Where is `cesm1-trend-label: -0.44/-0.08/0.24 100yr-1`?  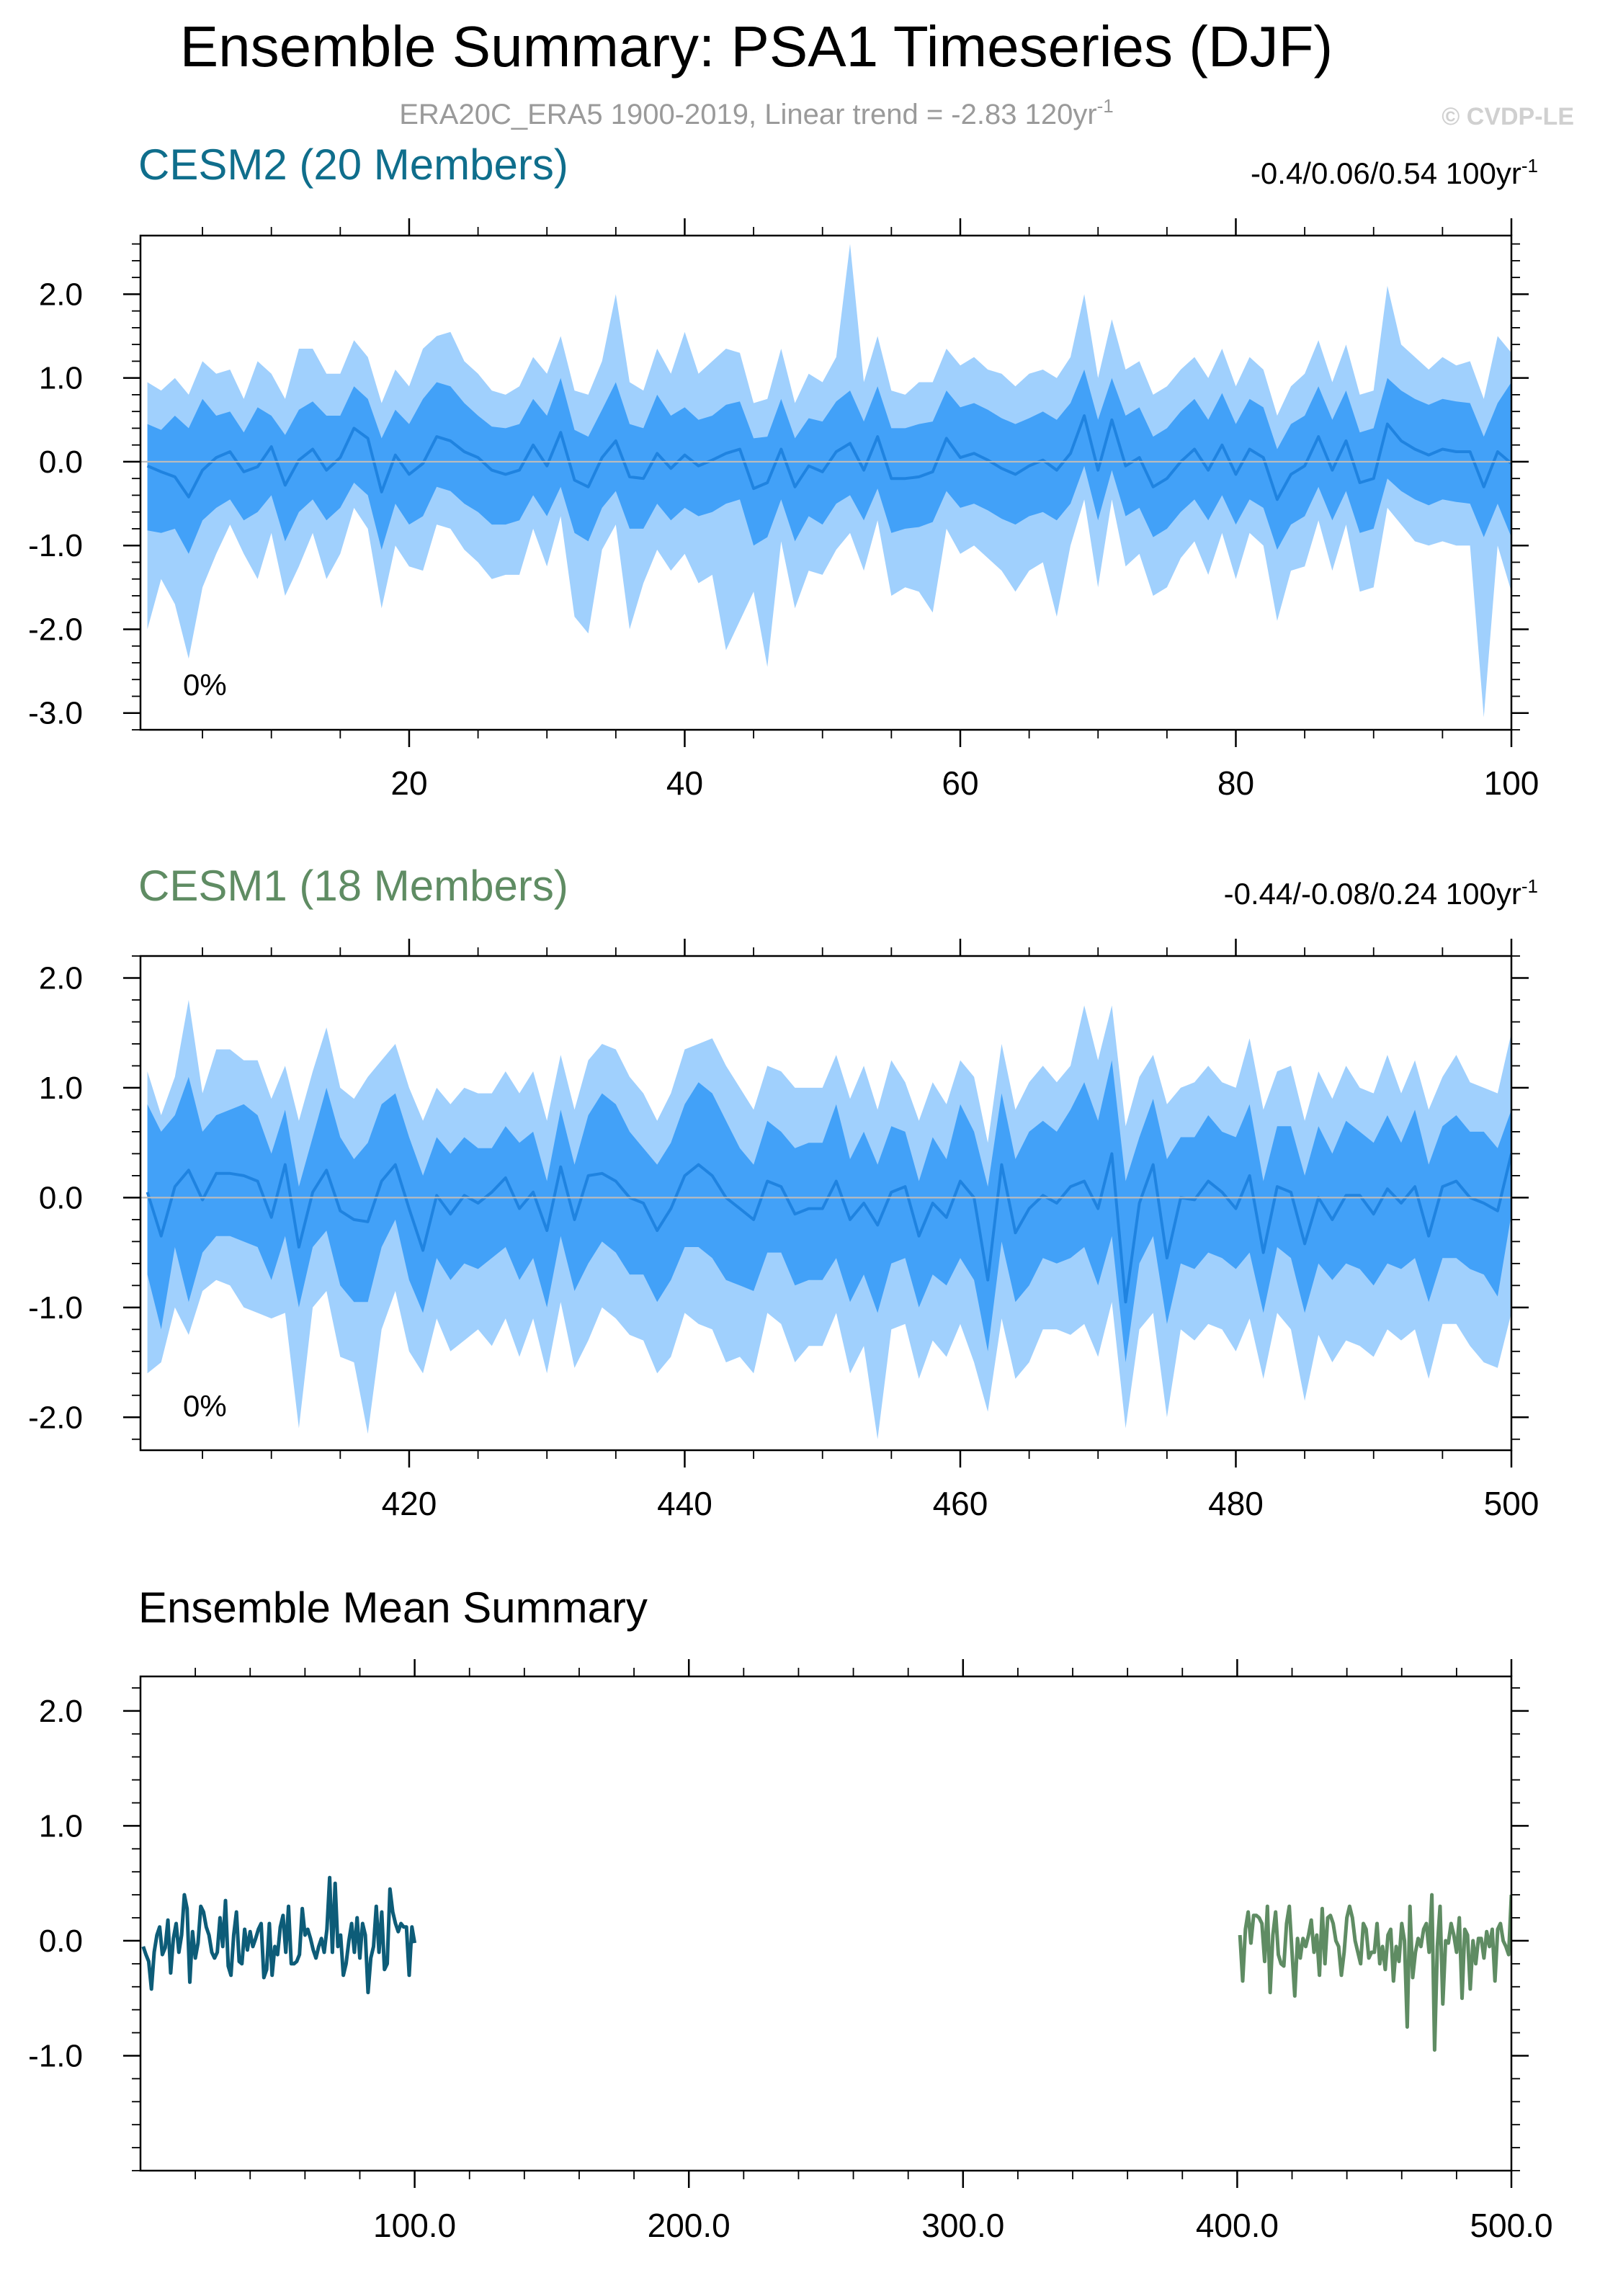
cesm1-trend-label: -0.44/-0.08/0.24 100yr-1 is located at coordinates (1381, 893).